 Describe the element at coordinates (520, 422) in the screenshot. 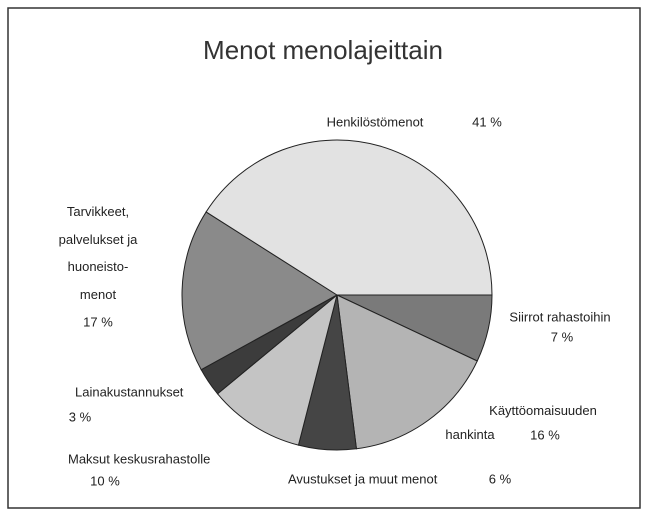

I see `slice-label: Käyttöomaisuuden hankinta` at that location.